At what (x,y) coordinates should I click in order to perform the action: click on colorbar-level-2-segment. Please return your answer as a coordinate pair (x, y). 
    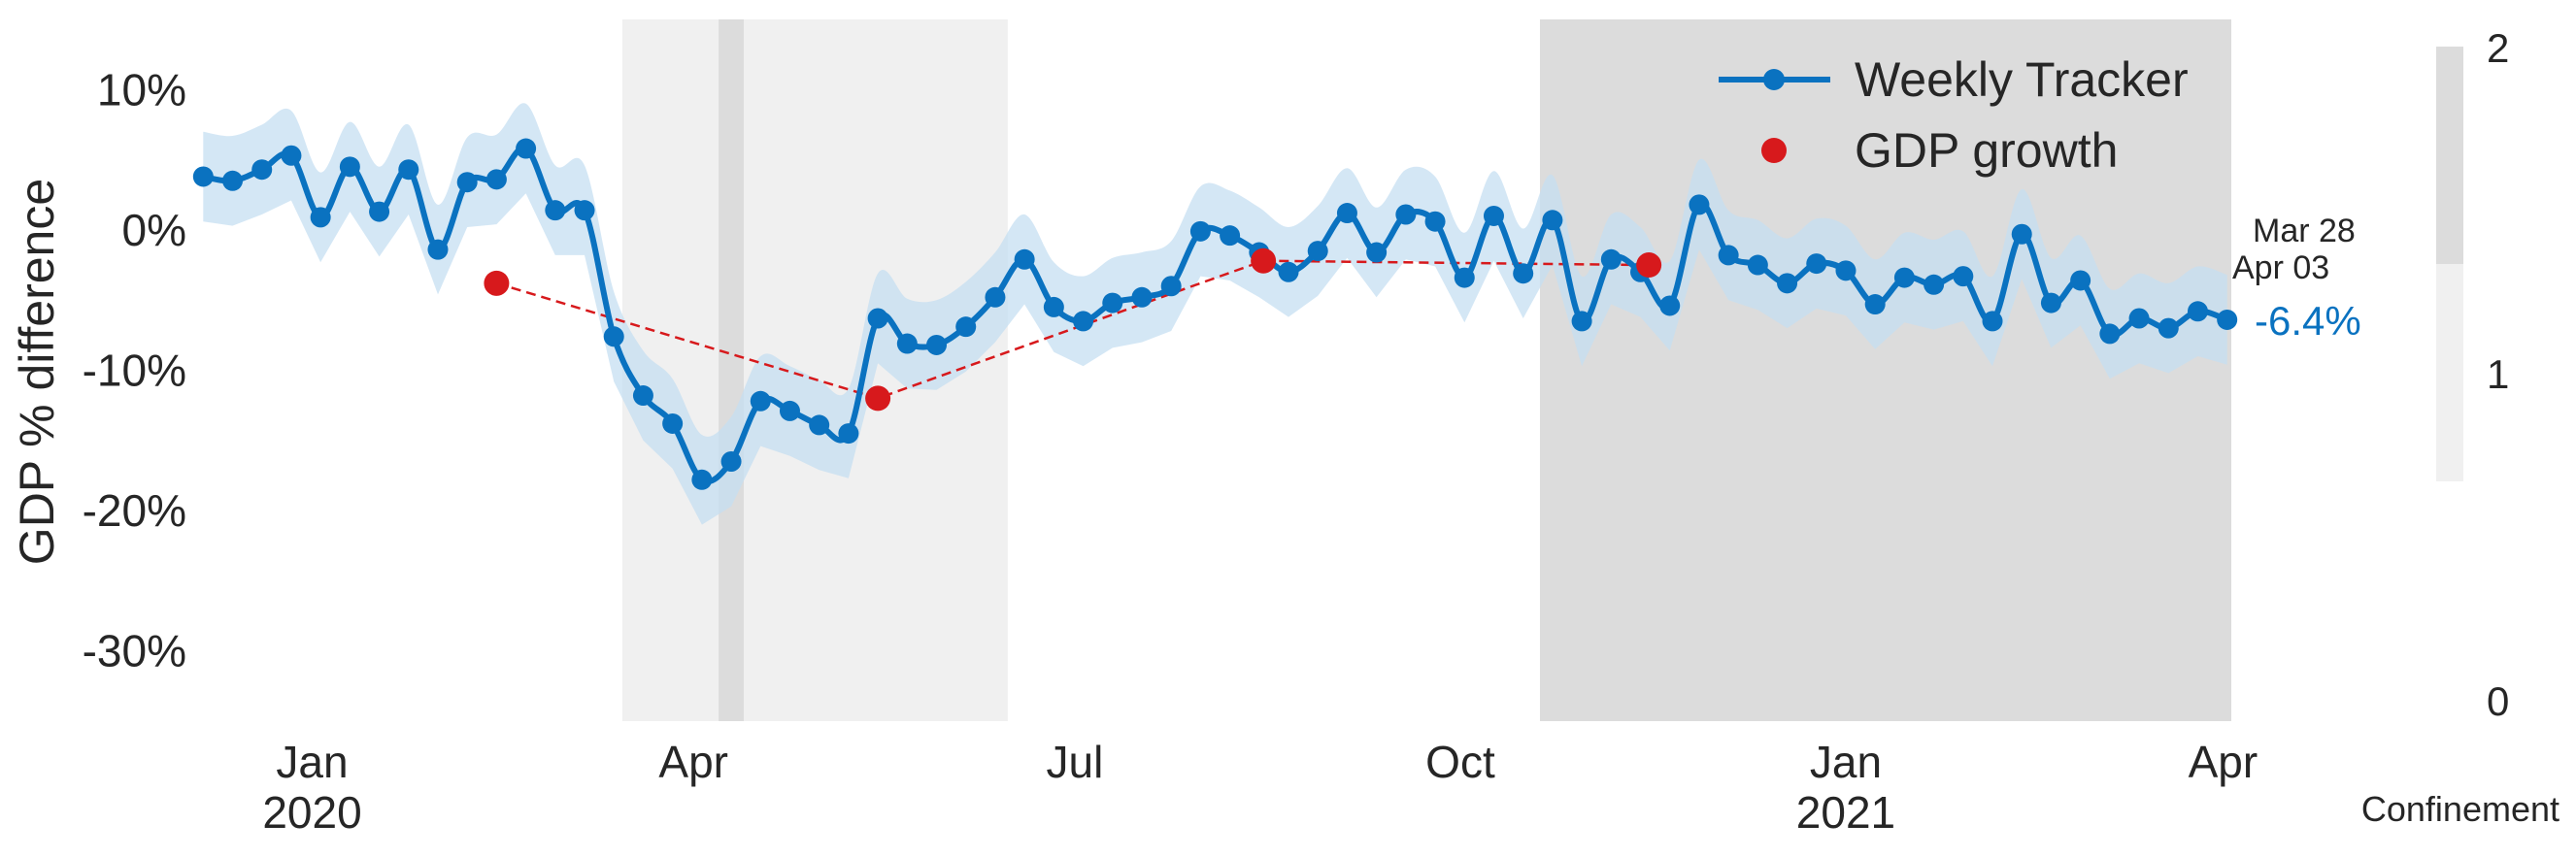
    Looking at the image, I should click on (2449, 155).